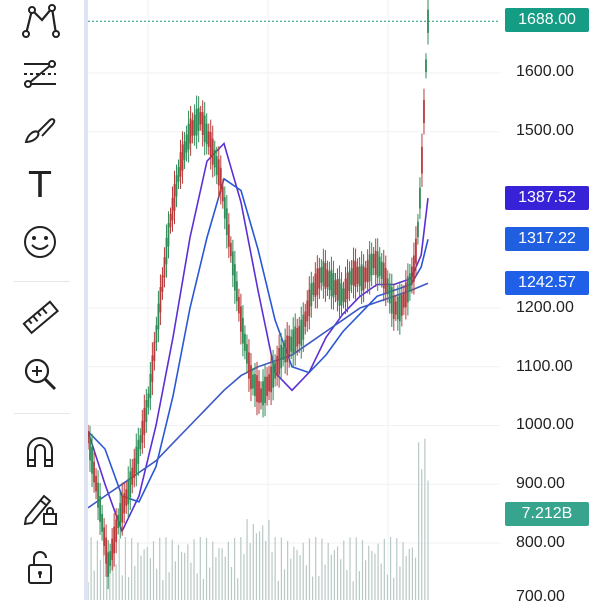 Image resolution: width=600 pixels, height=606 pixels. I want to click on lock-drawings-button, so click(40, 508).